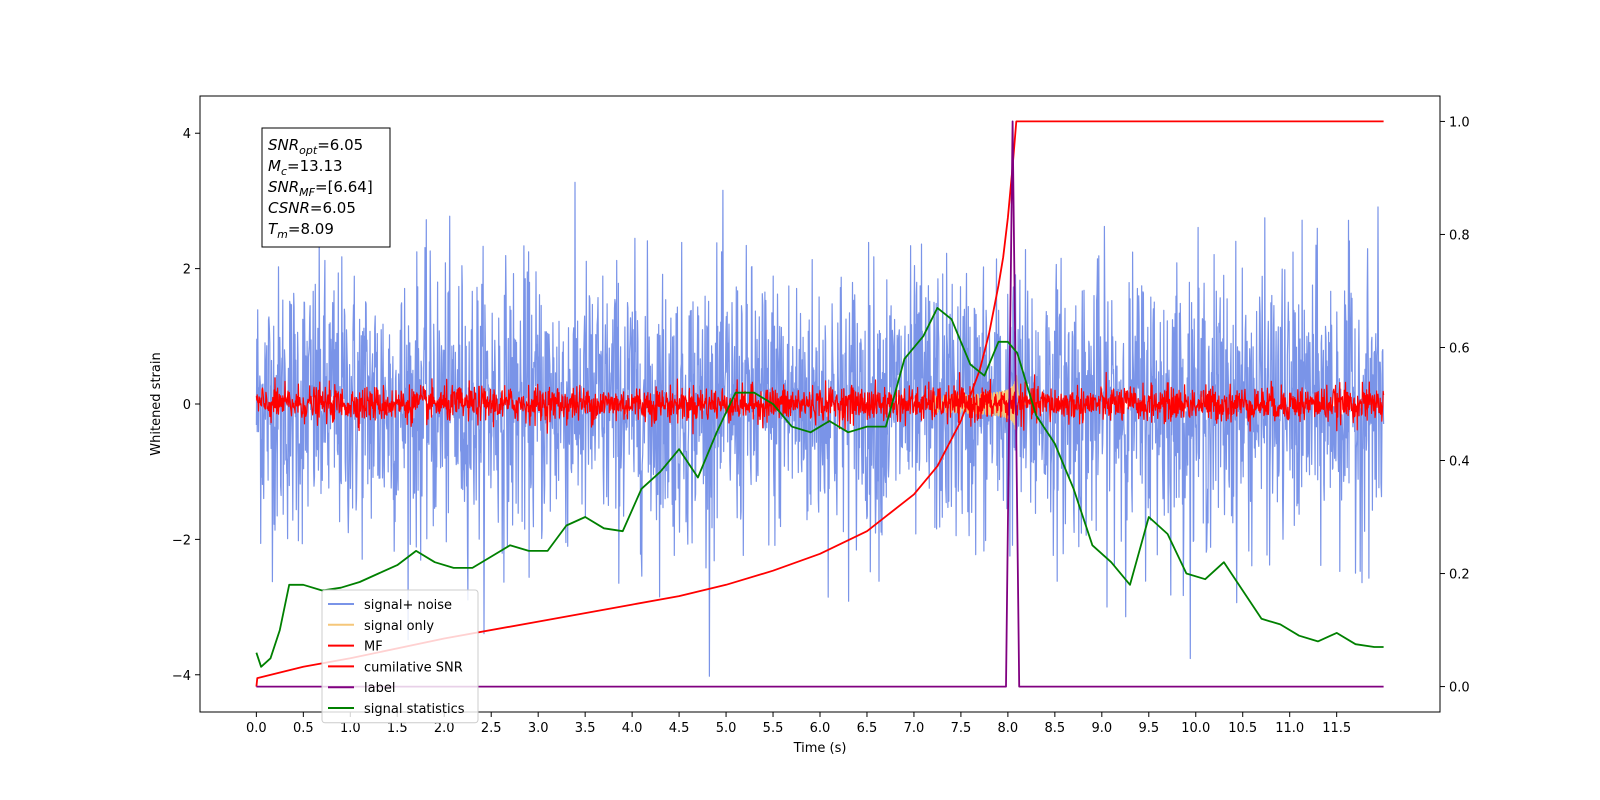  Describe the element at coordinates (181, 540) in the screenshot. I see `y-tick-label: −2` at that location.